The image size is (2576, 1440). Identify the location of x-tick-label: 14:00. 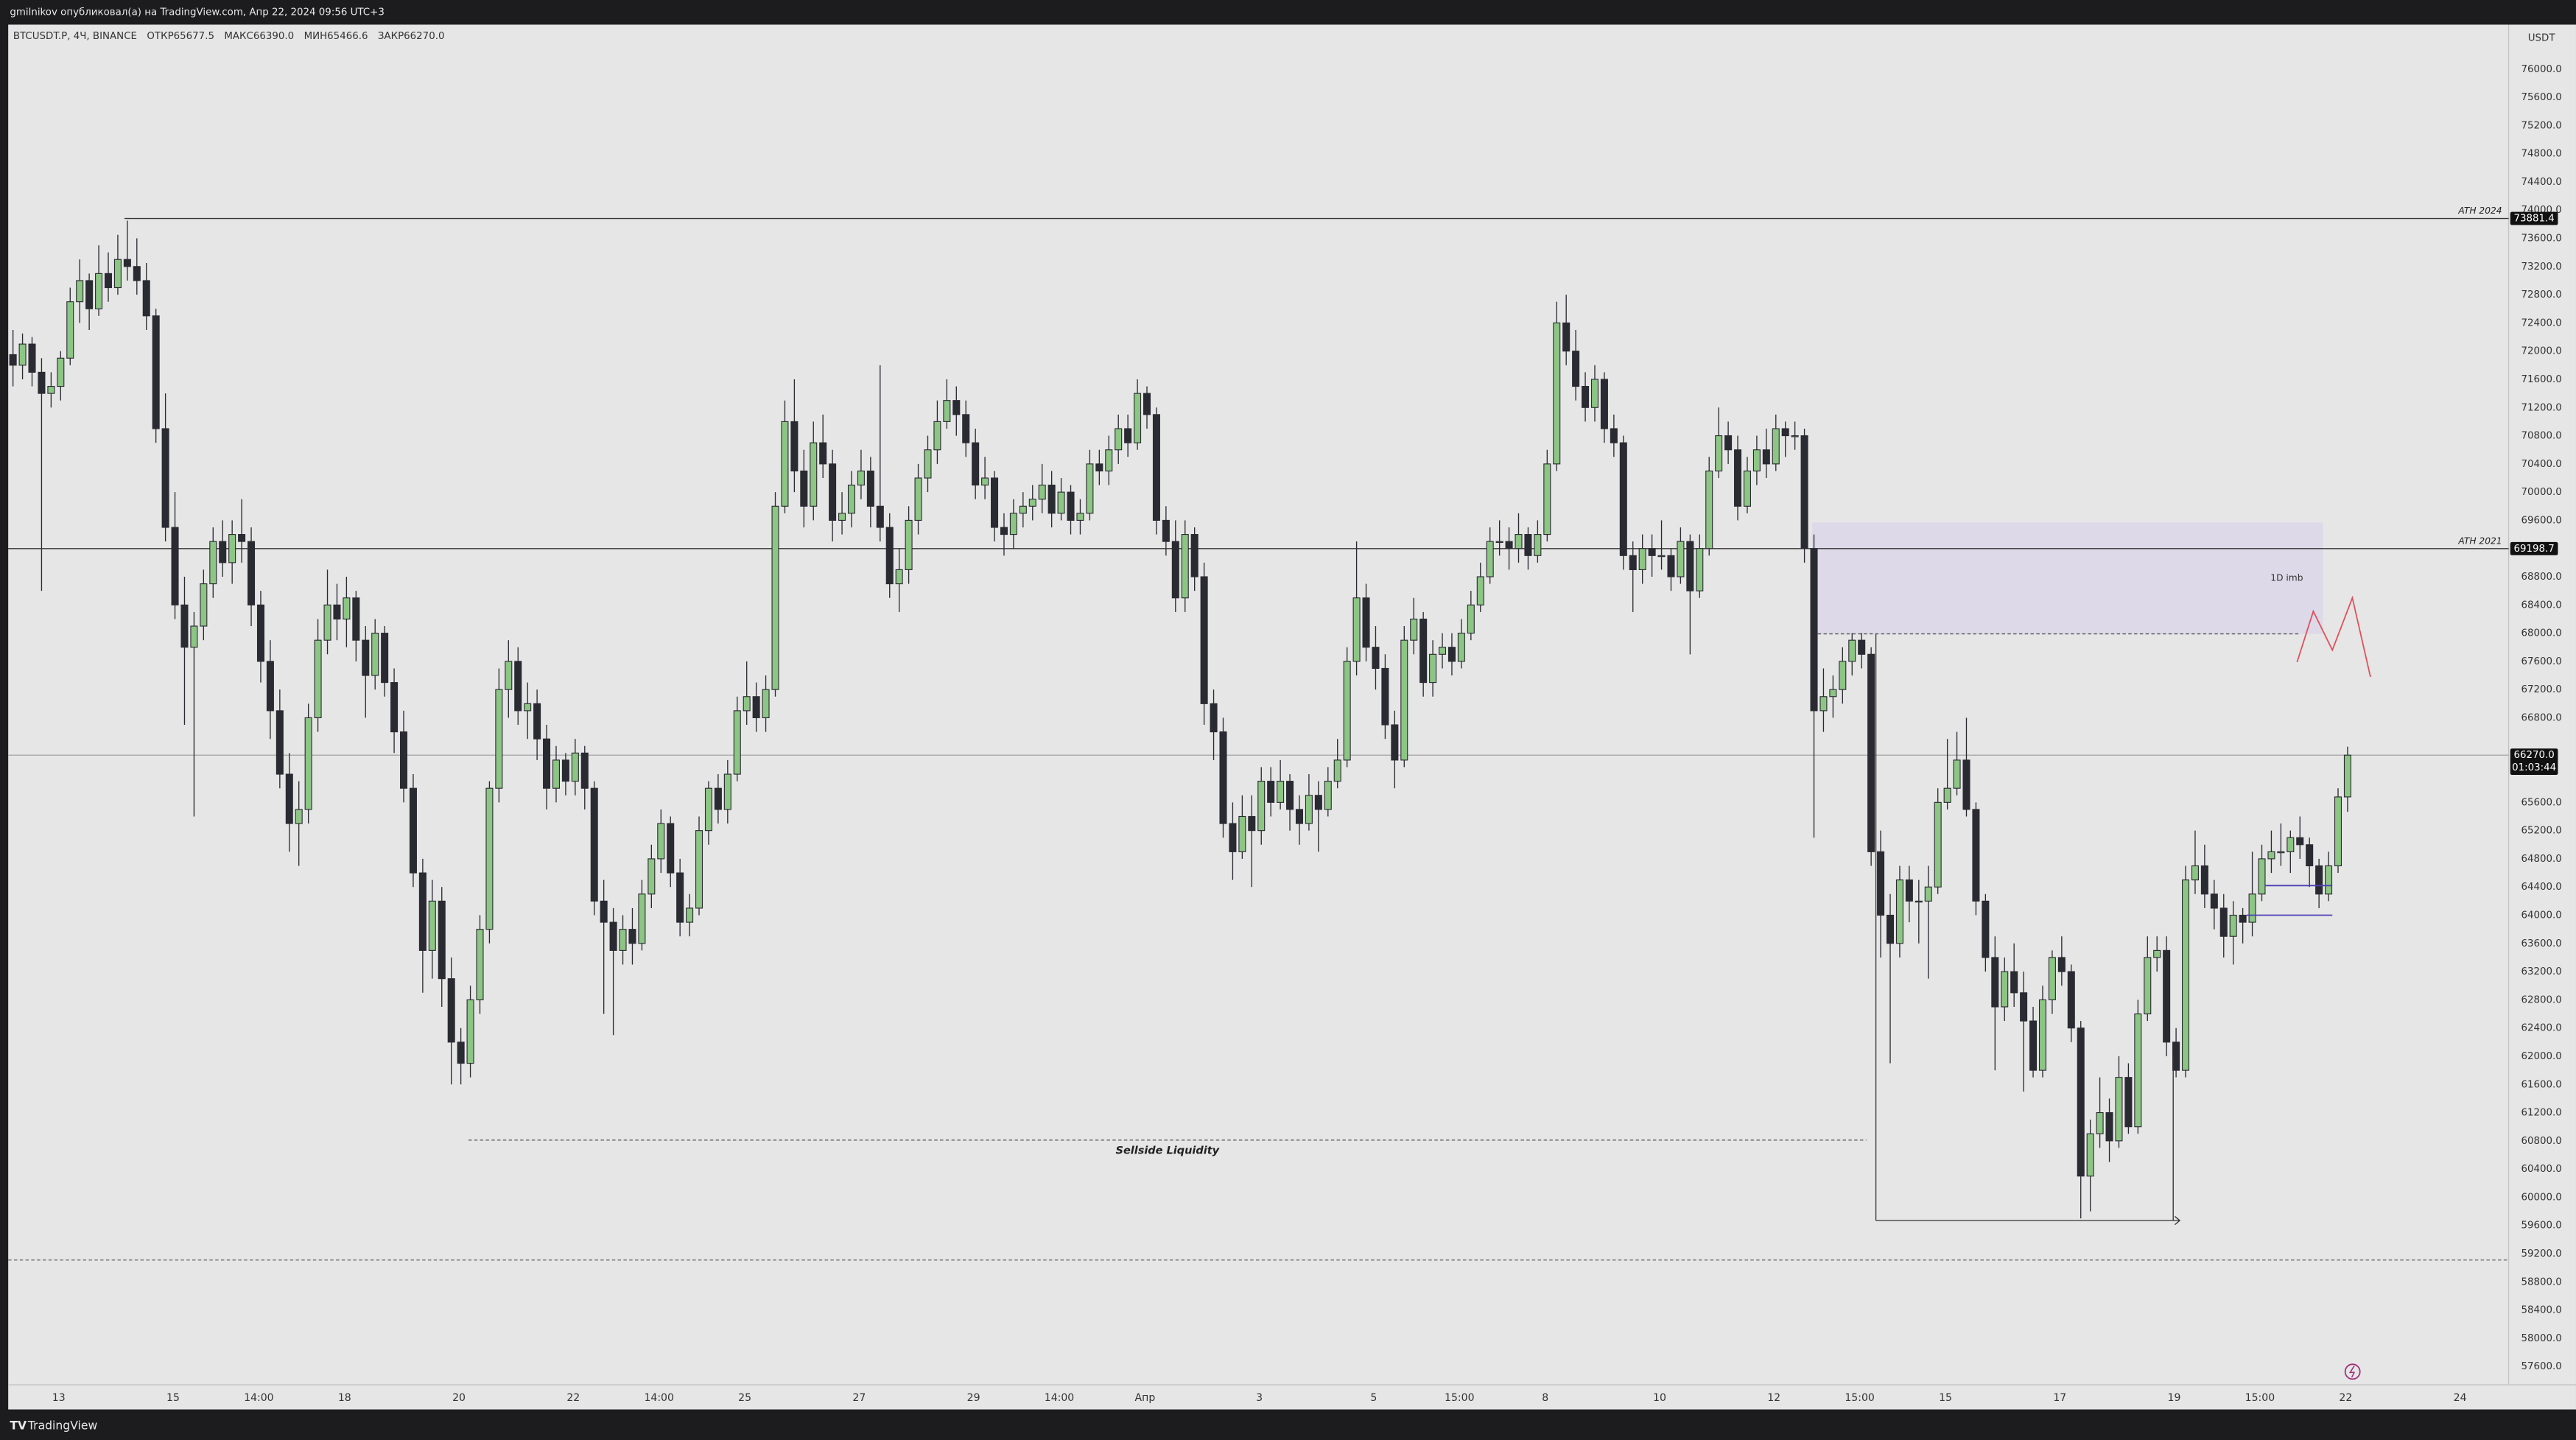
(658, 1398).